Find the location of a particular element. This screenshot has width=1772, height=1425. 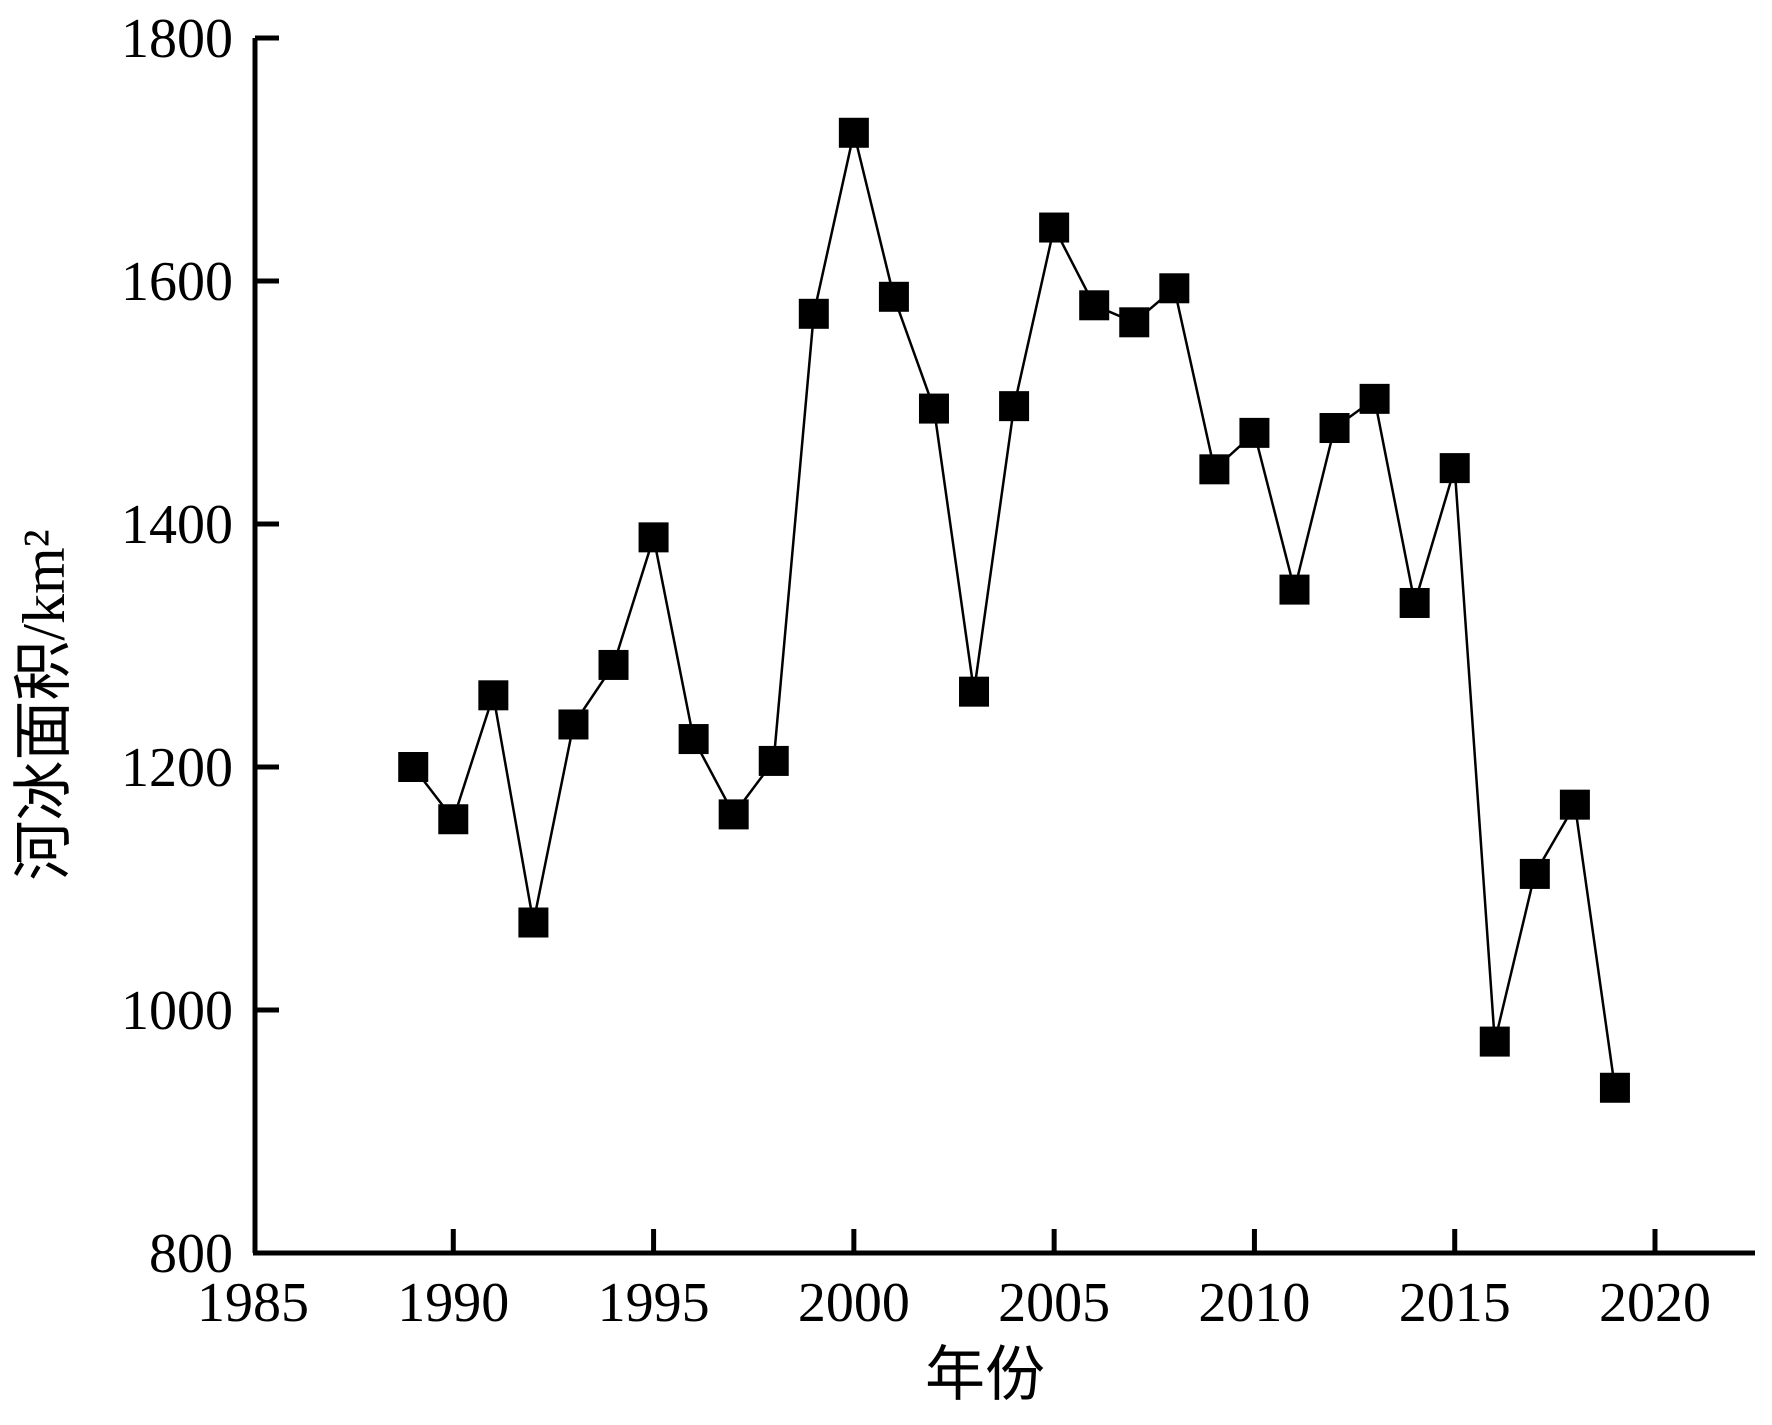

data-point-1998 is located at coordinates (773, 760).